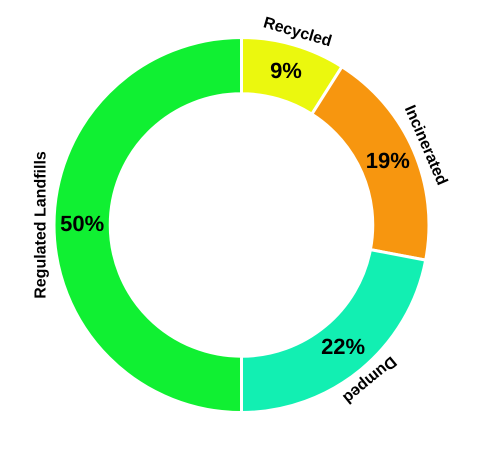  What do you see at coordinates (343, 346) in the screenshot?
I see `data-label: 22%` at bounding box center [343, 346].